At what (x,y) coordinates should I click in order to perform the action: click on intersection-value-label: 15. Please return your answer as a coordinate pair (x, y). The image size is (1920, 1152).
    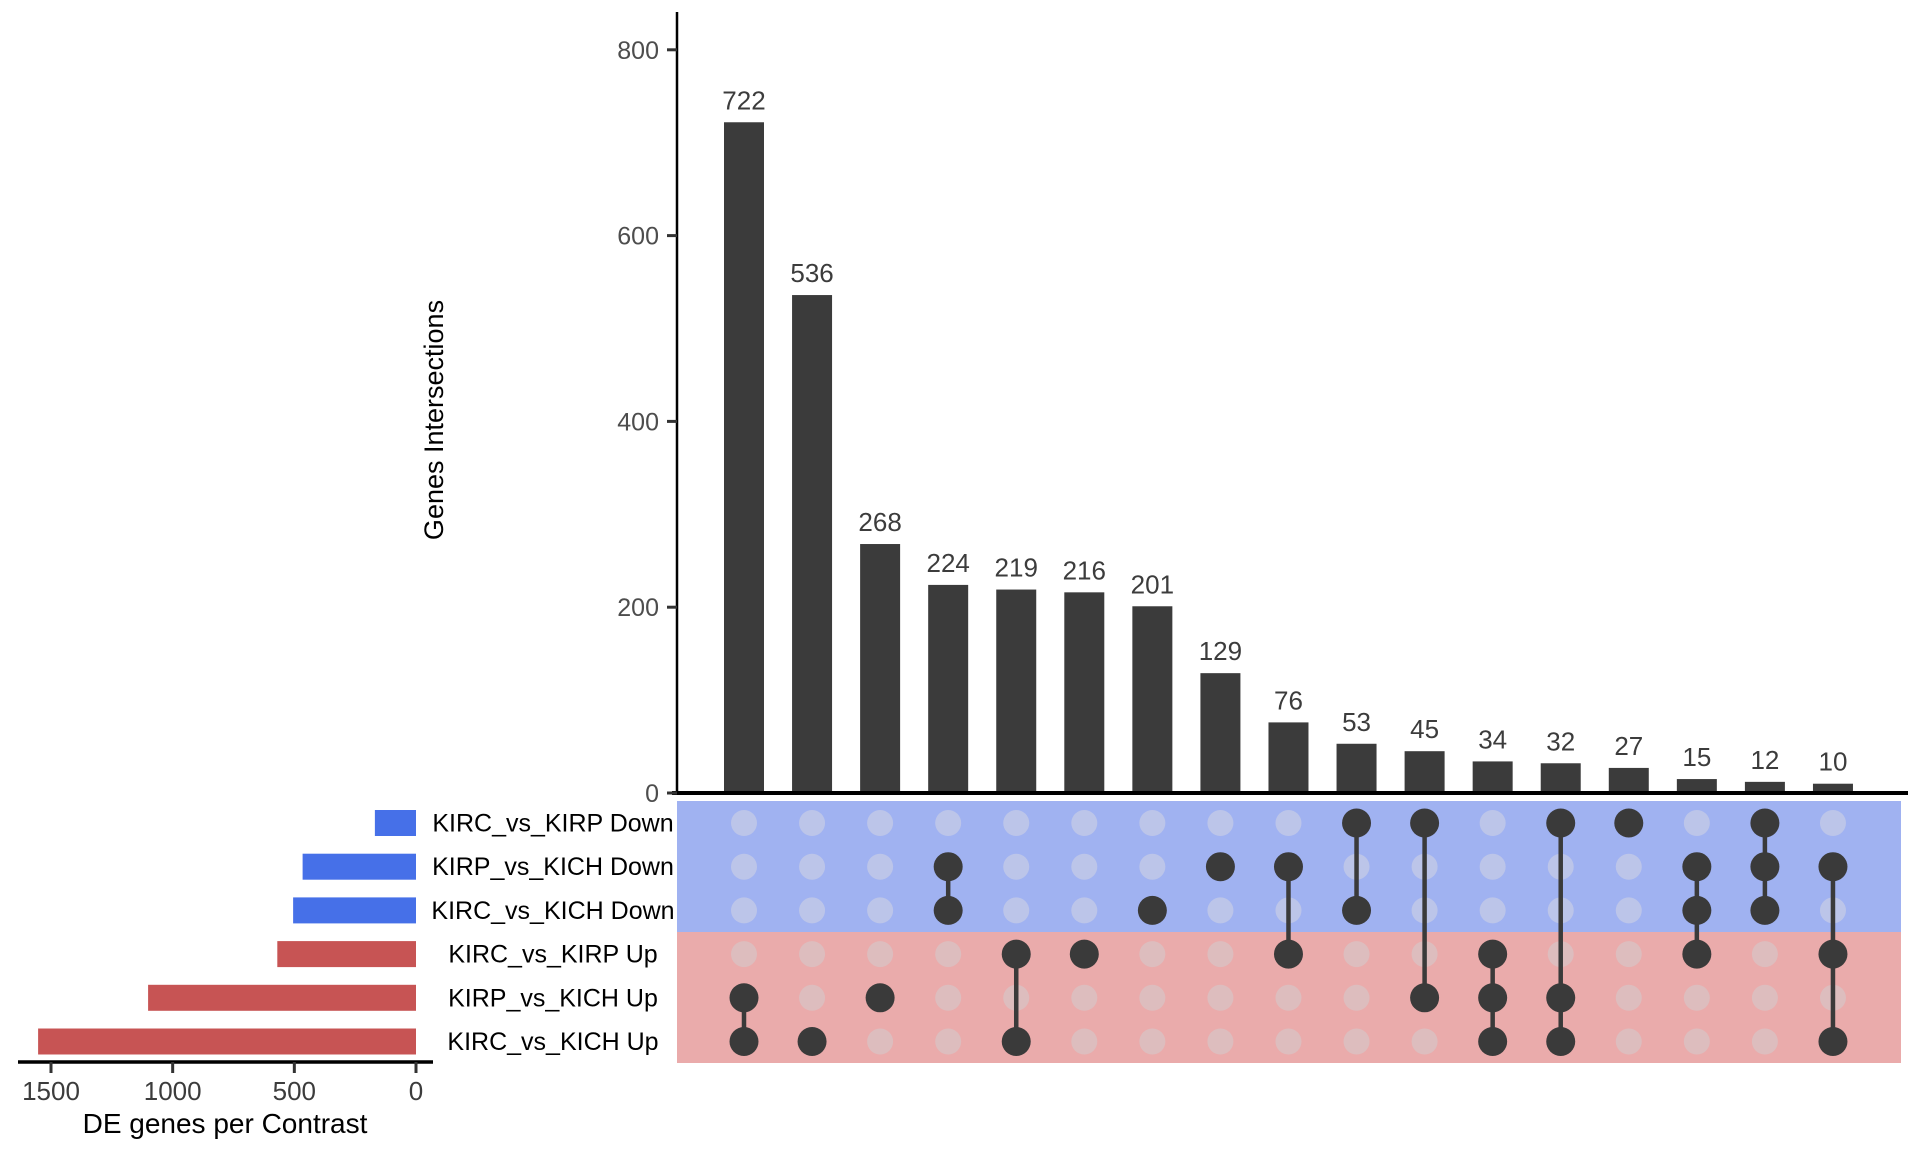
    Looking at the image, I should click on (1696, 757).